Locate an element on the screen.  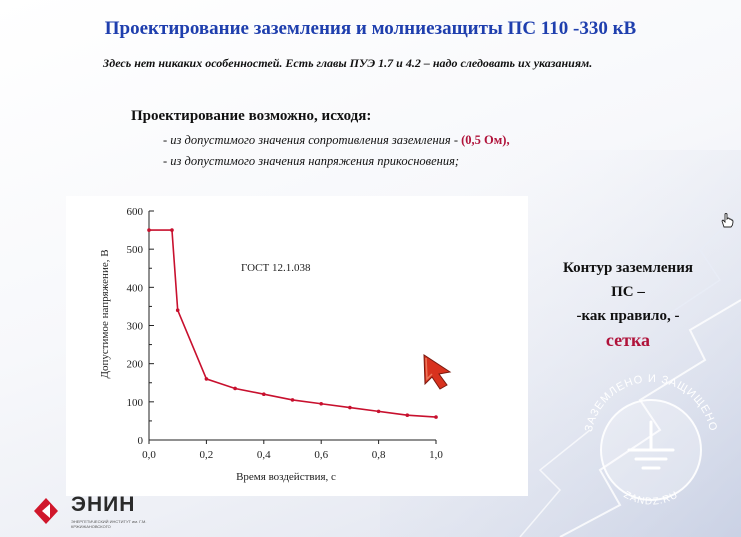
y-tick-label: 600 is located at coordinates (135, 212).